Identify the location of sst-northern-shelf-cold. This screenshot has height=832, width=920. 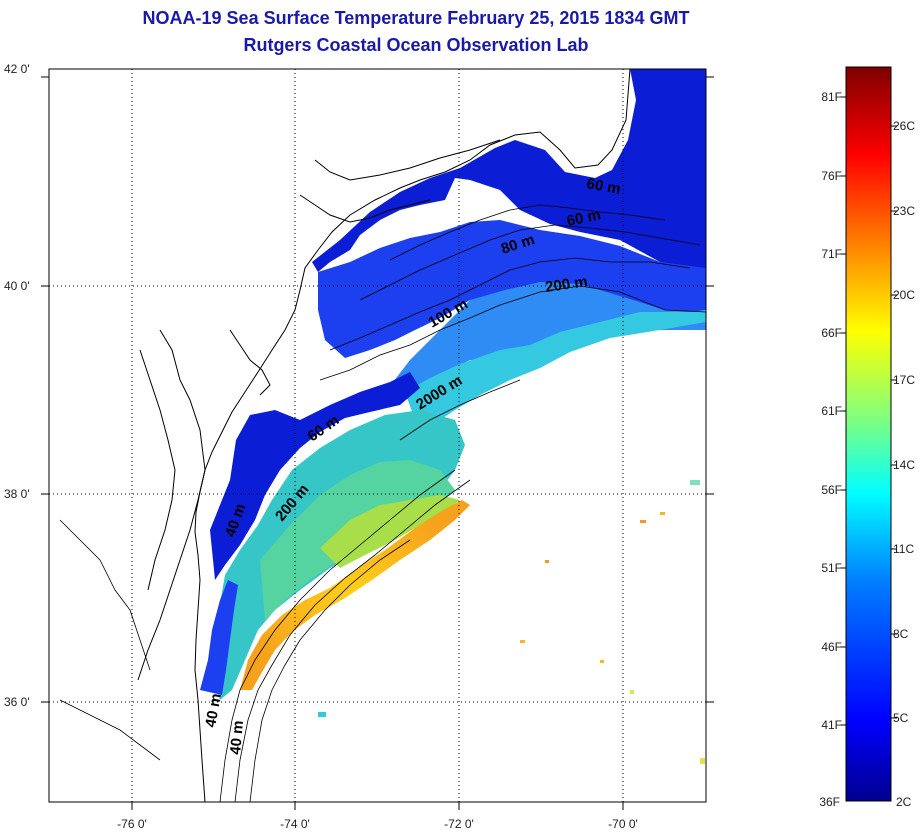
(509, 170).